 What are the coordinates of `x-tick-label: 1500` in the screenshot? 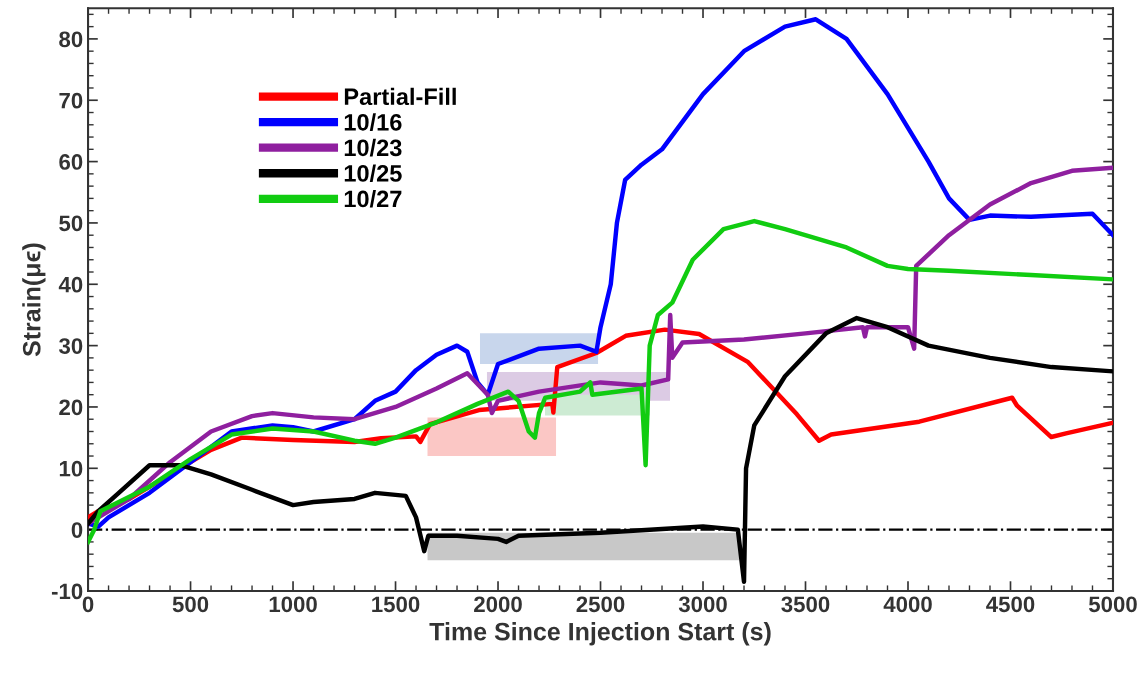 It's located at (396, 604).